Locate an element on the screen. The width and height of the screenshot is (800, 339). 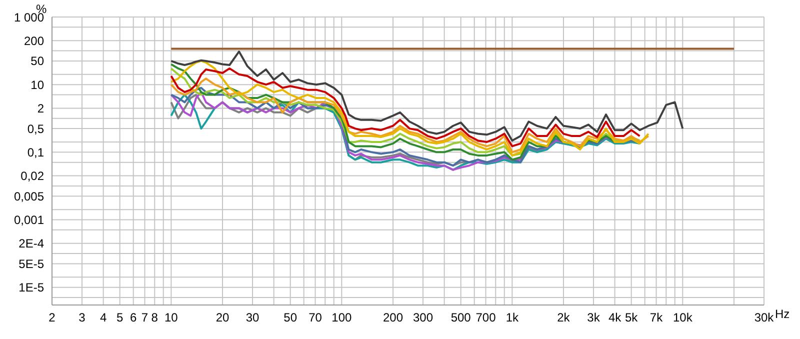
x-tick-label: 10k is located at coordinates (683, 317).